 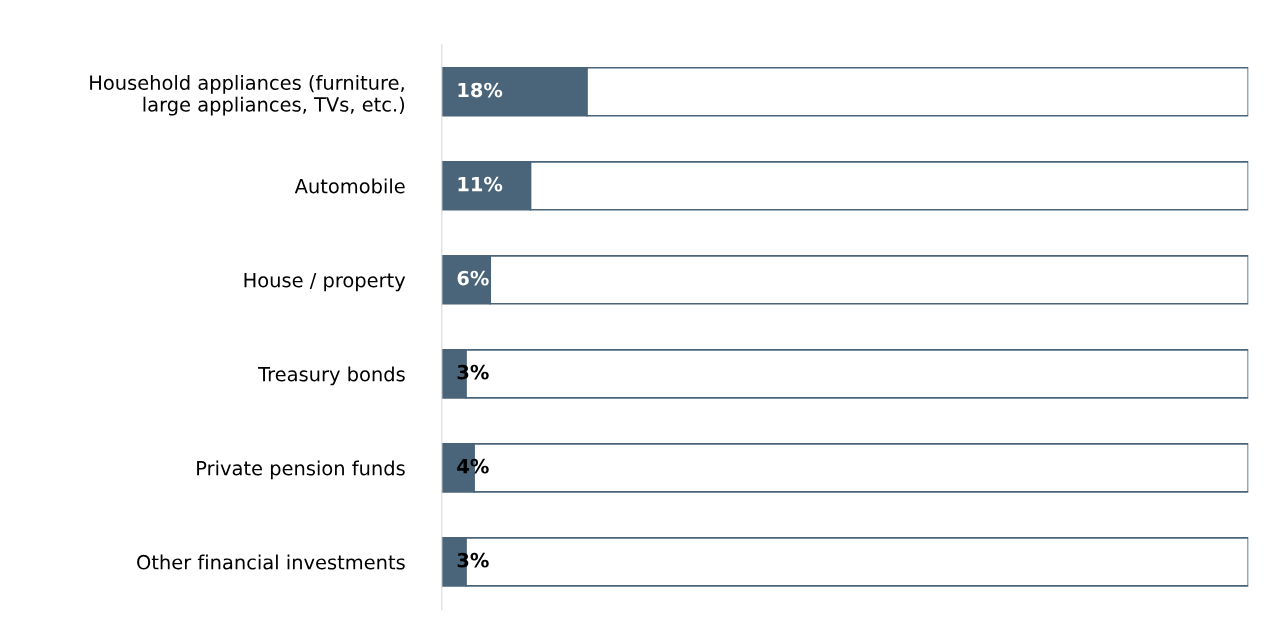 What do you see at coordinates (271, 562) in the screenshot?
I see `y-tick-label: Other financial investments` at bounding box center [271, 562].